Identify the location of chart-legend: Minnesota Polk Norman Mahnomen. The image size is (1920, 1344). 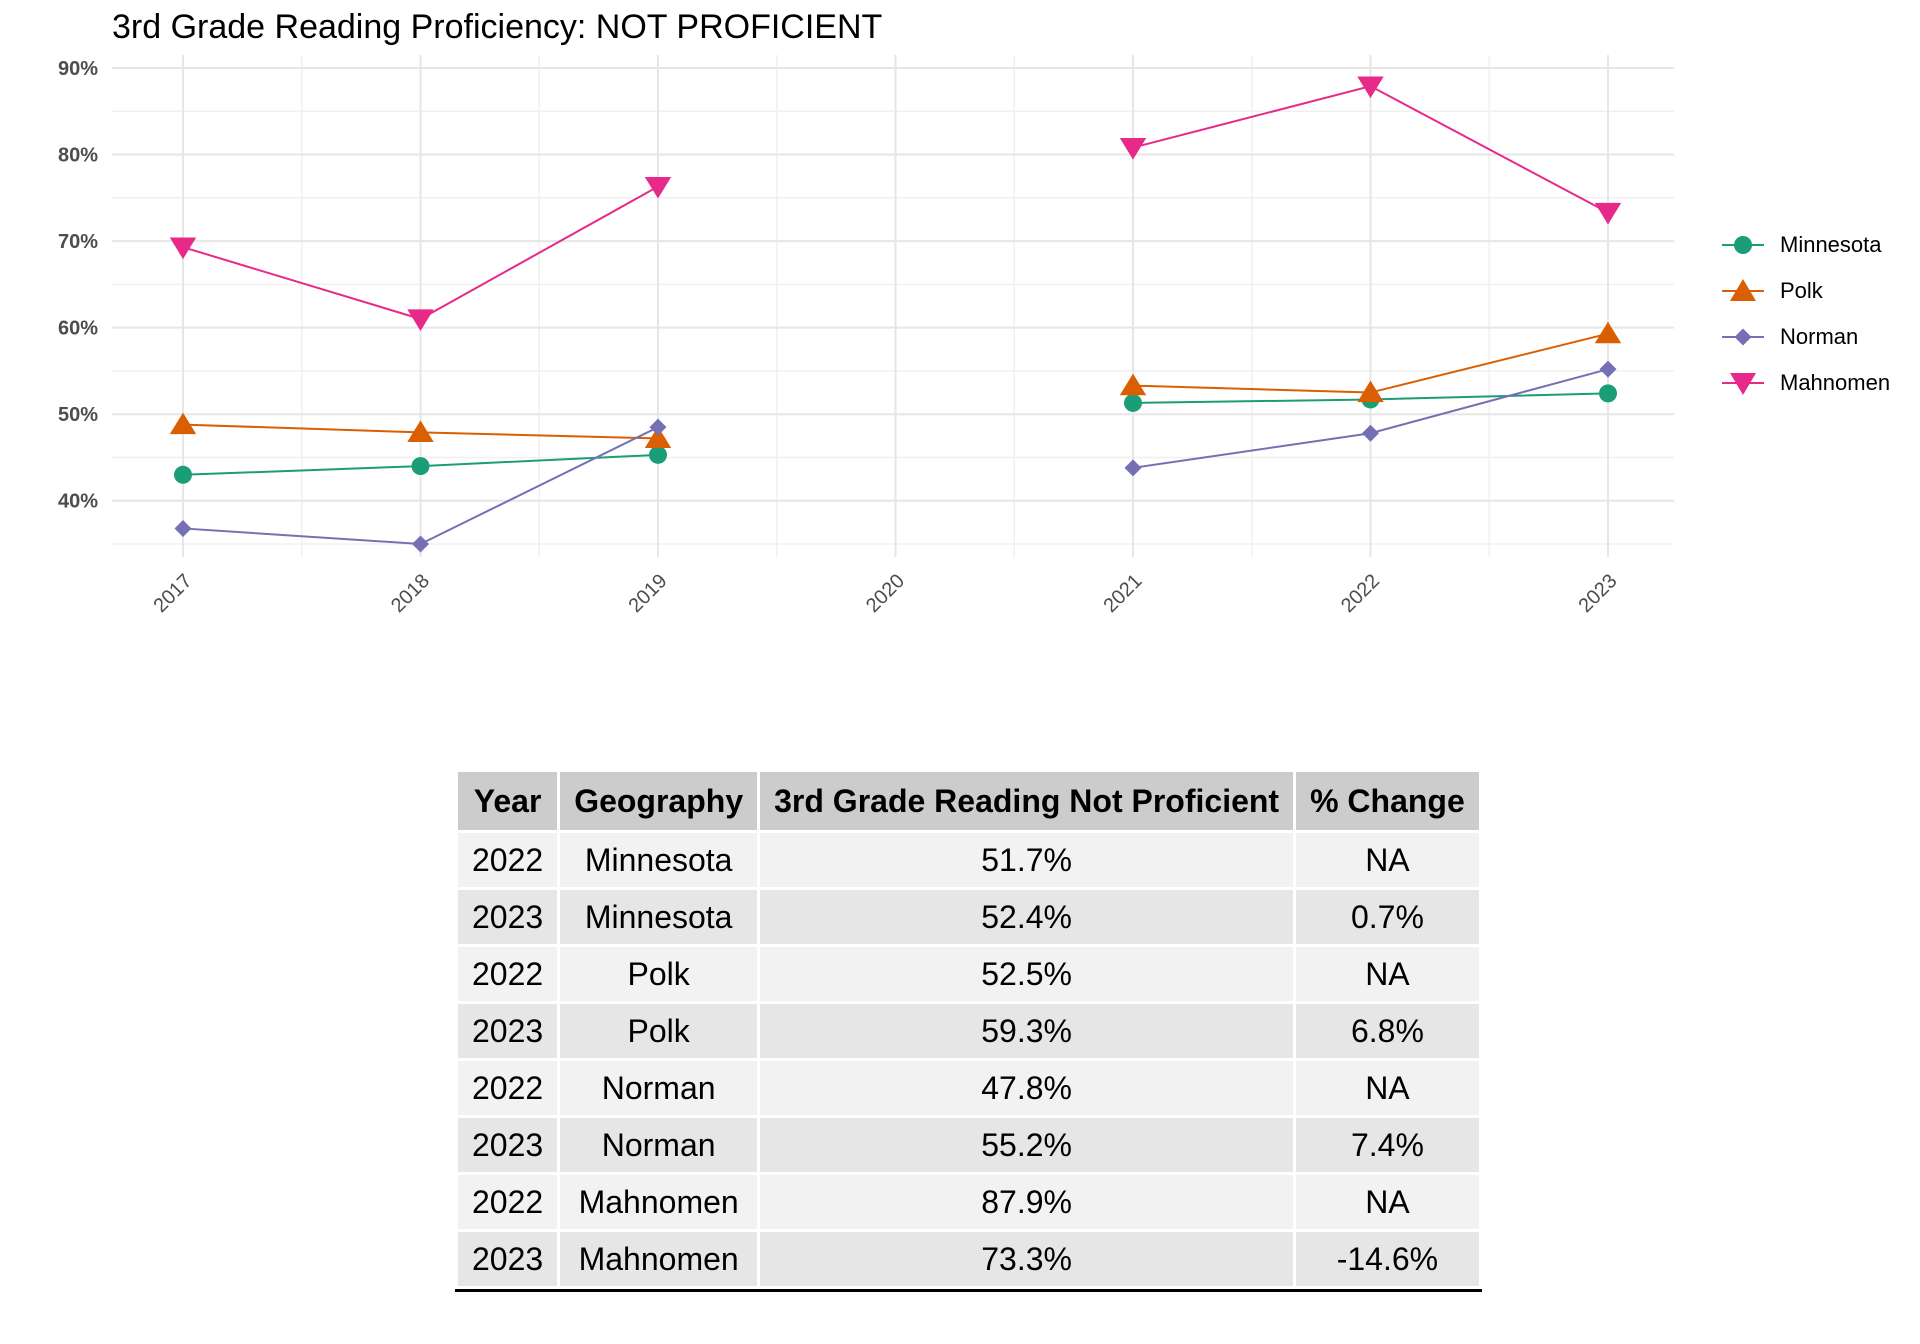
(1805, 314).